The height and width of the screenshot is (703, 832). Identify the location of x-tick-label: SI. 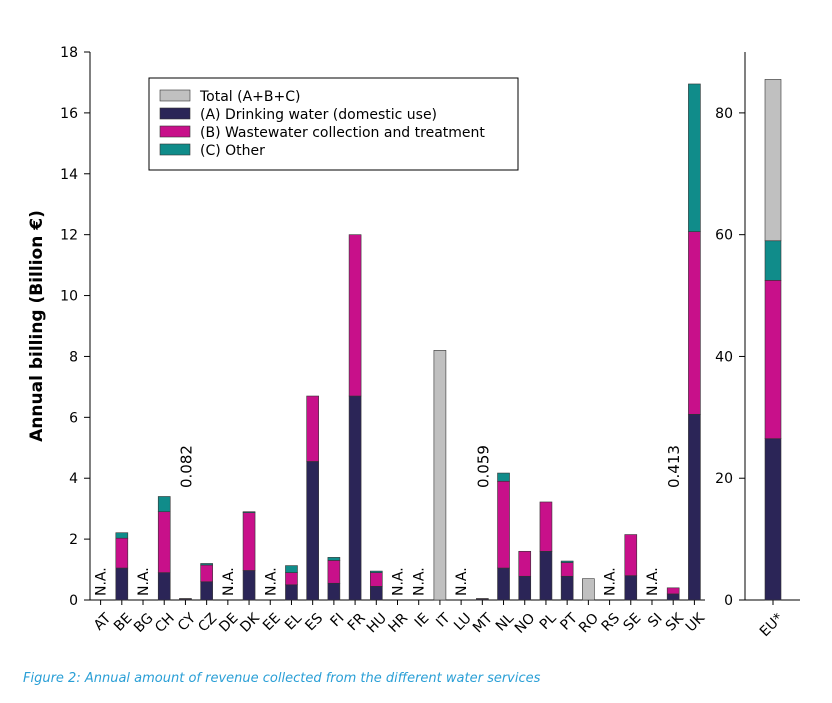
(655, 620).